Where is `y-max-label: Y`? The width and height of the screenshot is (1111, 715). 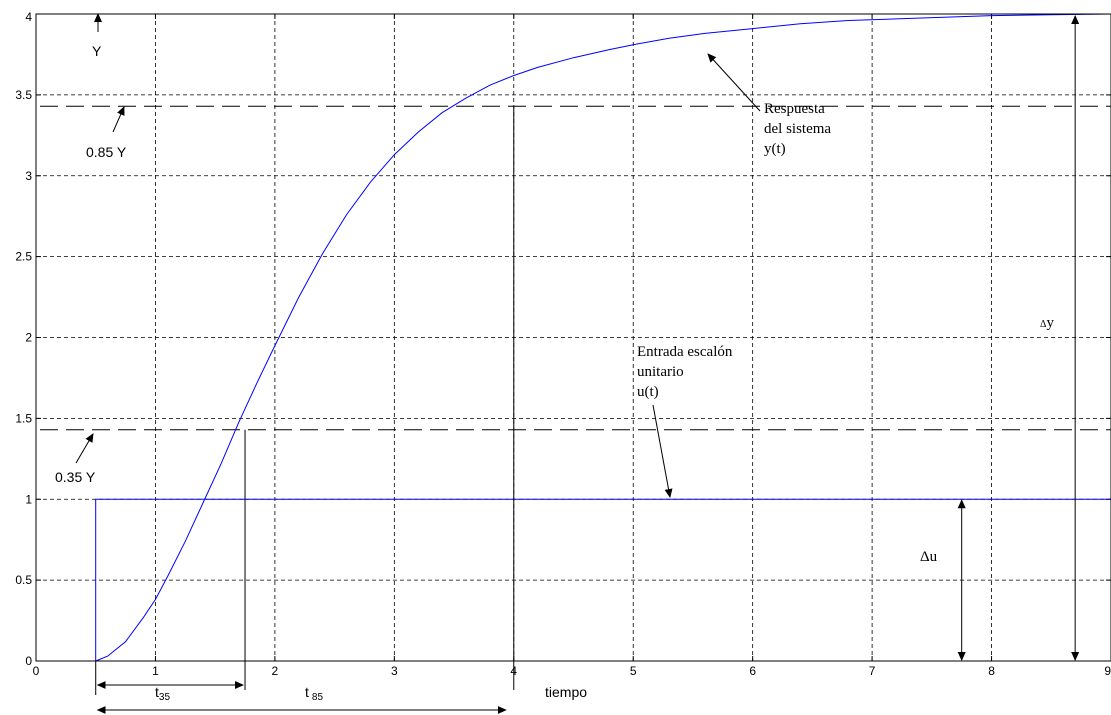
y-max-label: Y is located at coordinates (97, 51).